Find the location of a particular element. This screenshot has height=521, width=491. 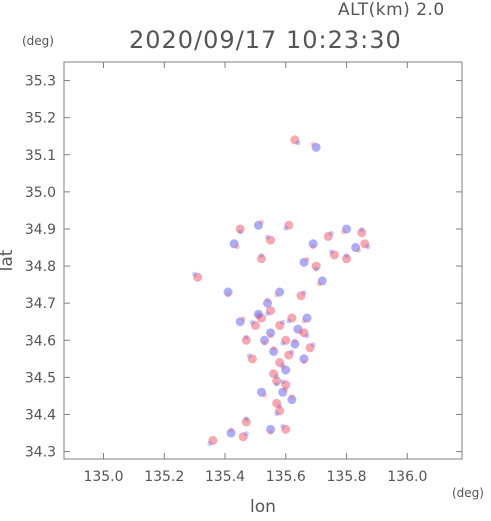

y-tick-label: 34.5 is located at coordinates (40, 378).